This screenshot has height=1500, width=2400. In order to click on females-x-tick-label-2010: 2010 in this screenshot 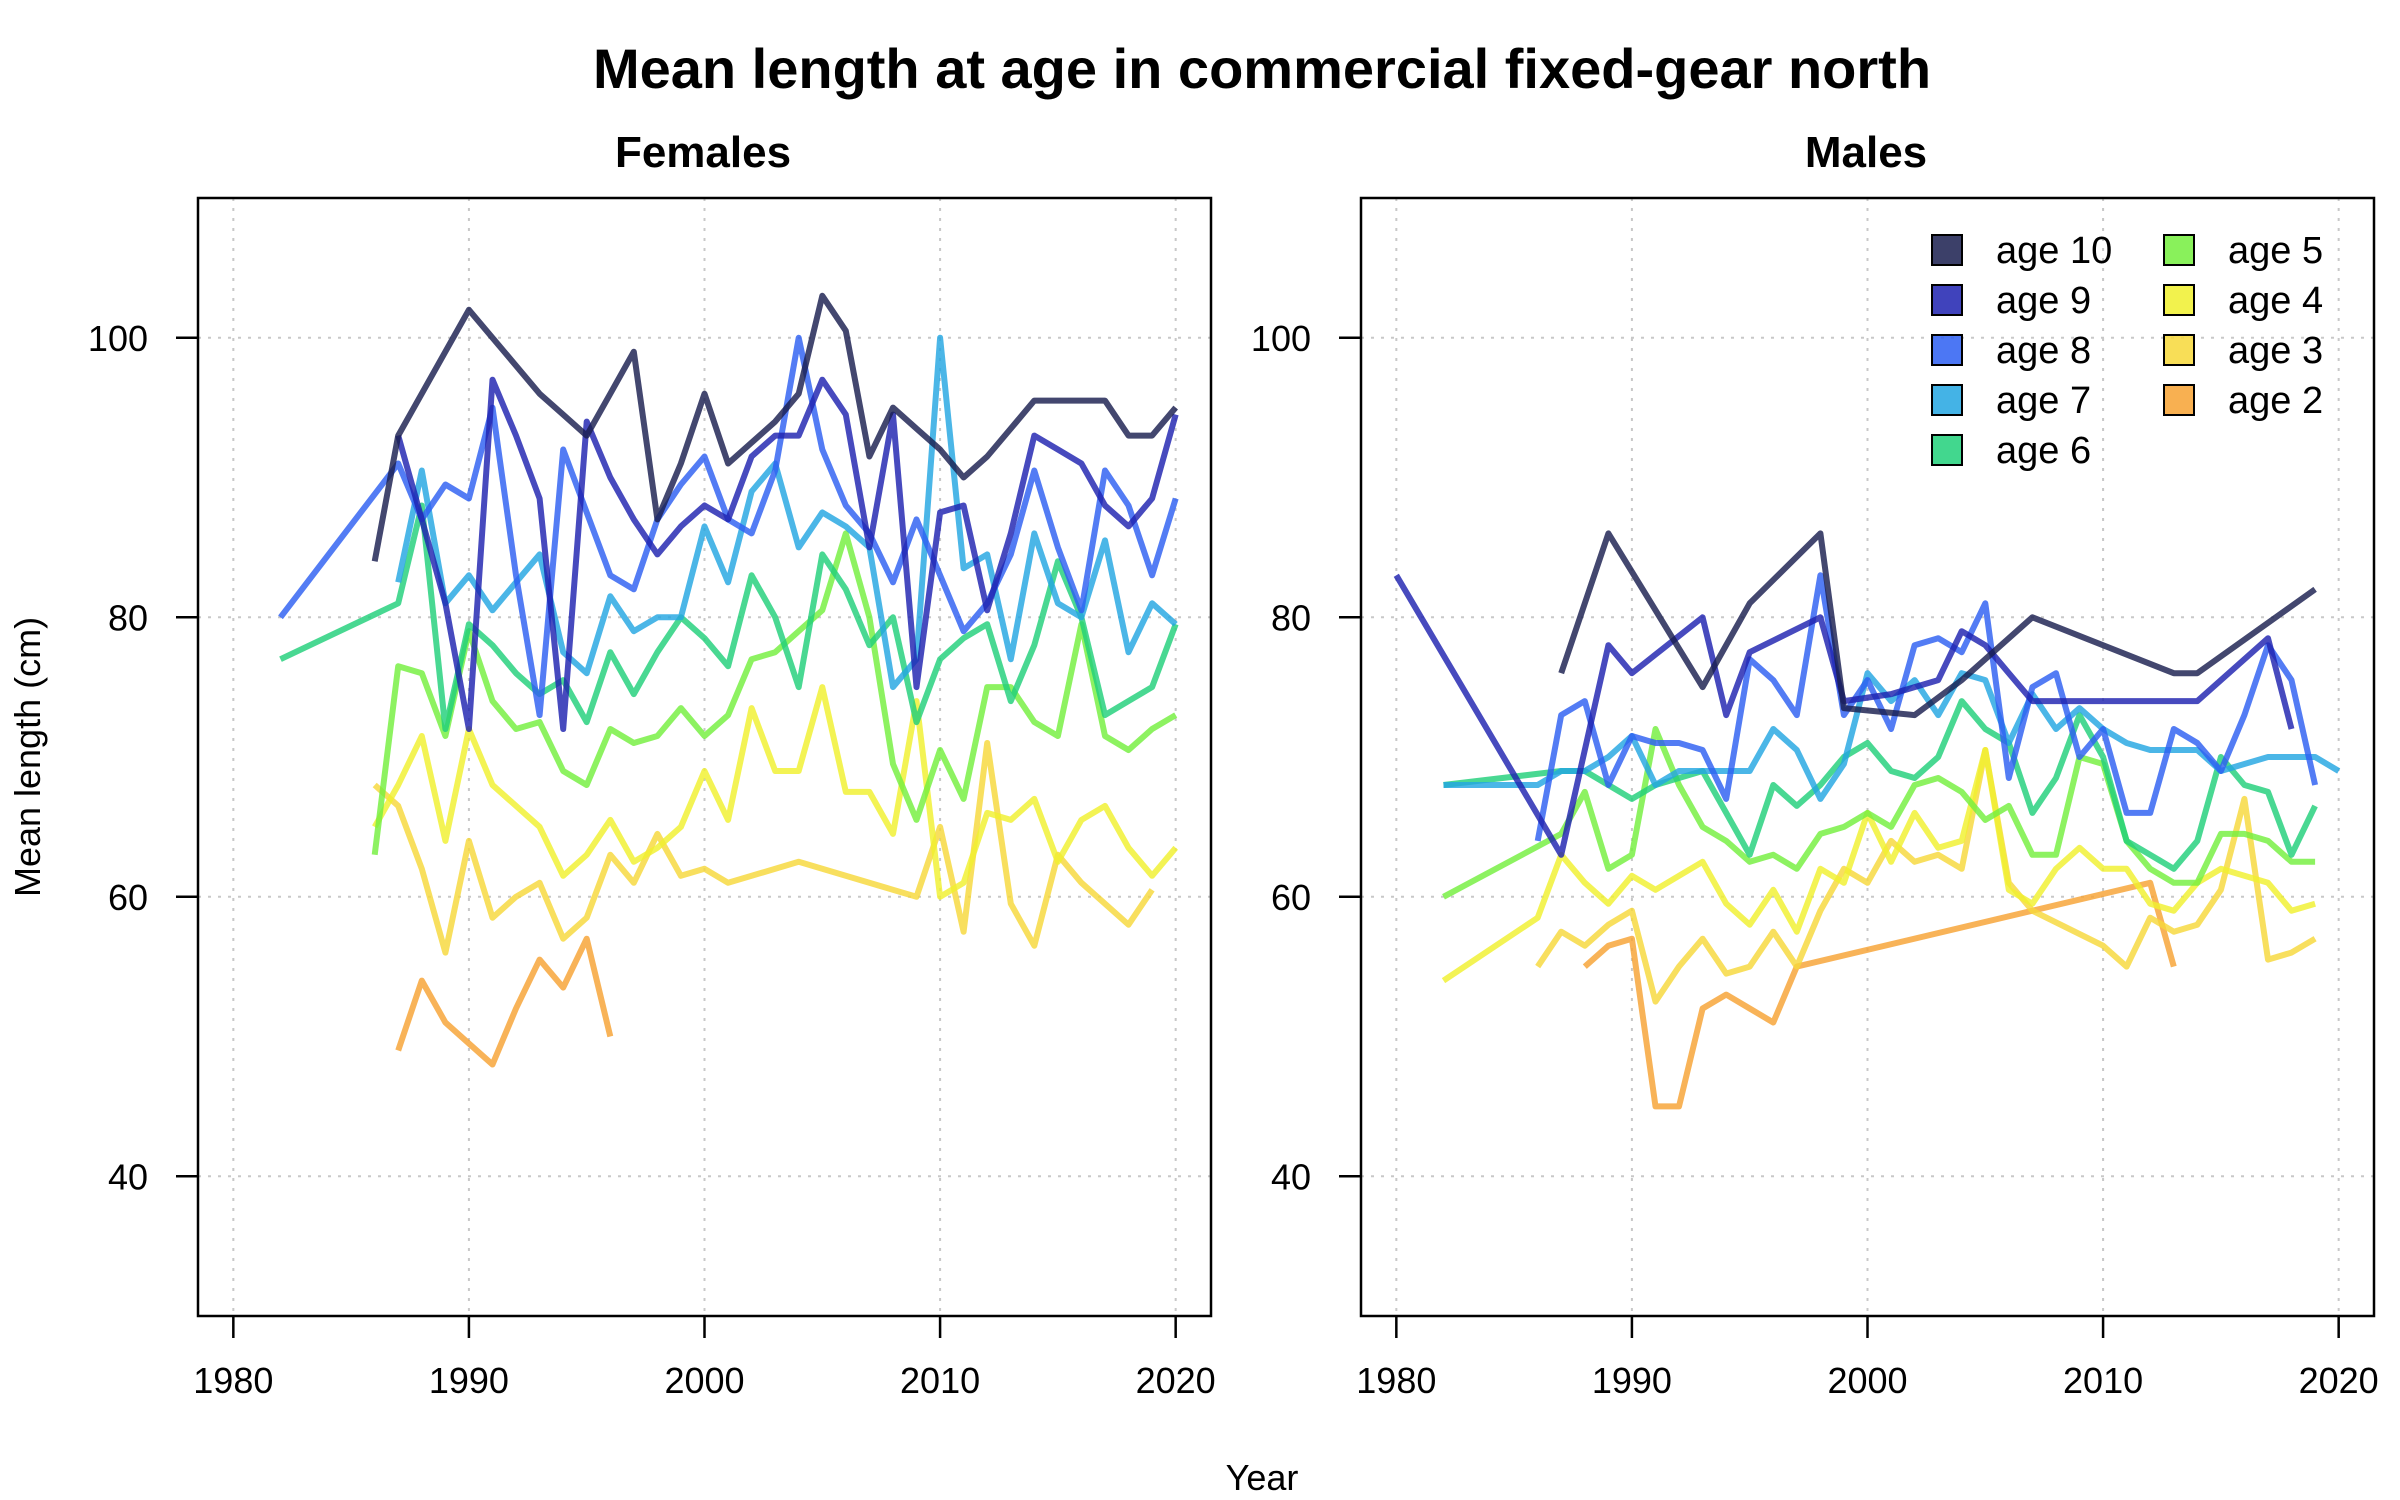, I will do `click(940, 1380)`.